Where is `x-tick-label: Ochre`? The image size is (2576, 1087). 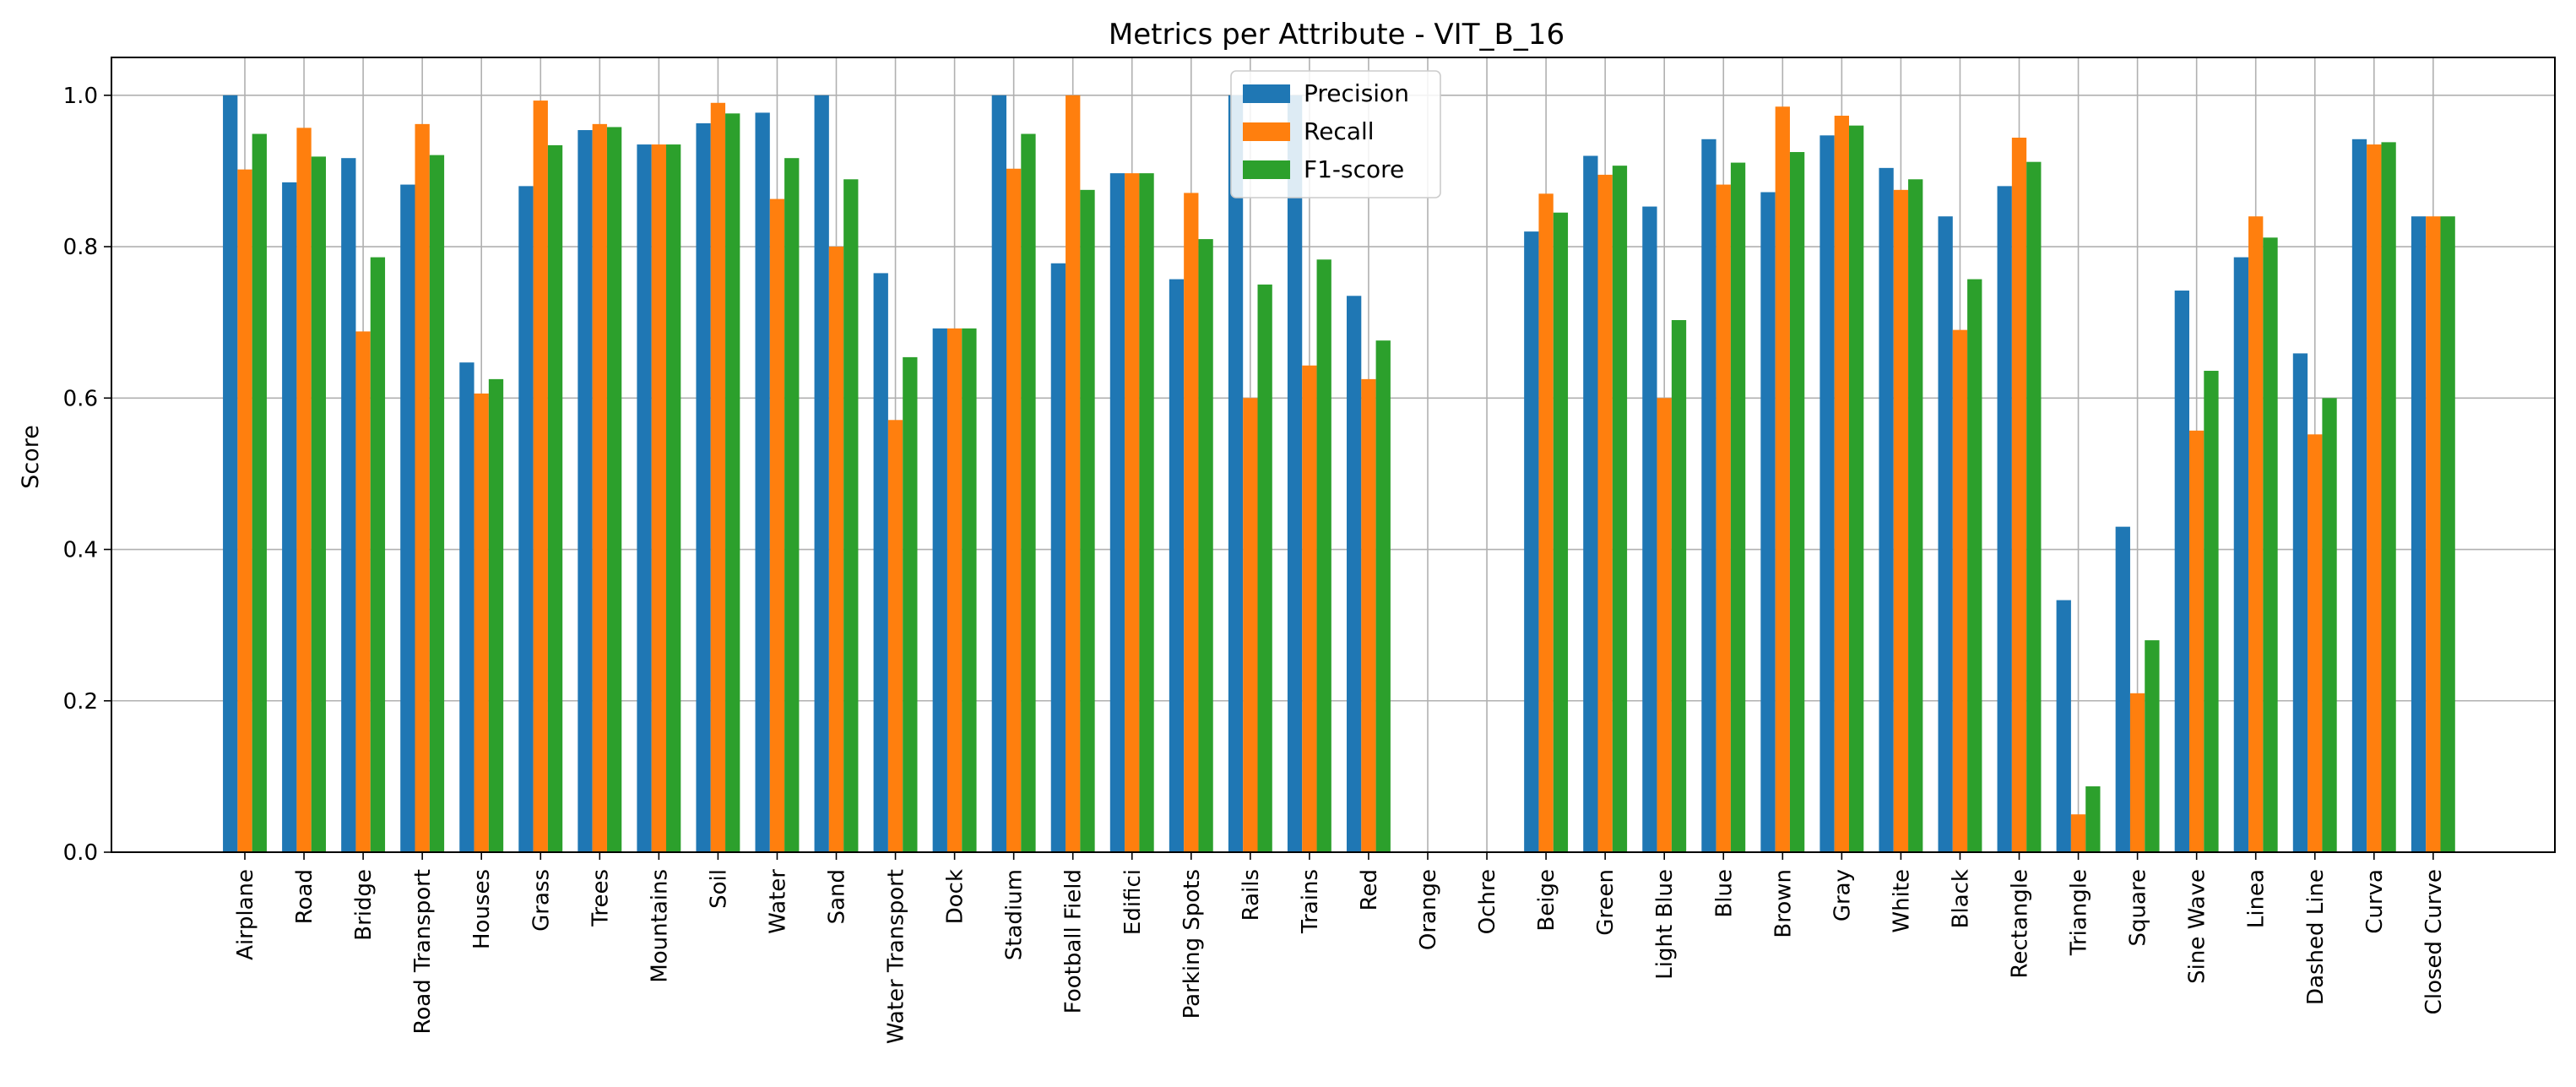 x-tick-label: Ochre is located at coordinates (1487, 901).